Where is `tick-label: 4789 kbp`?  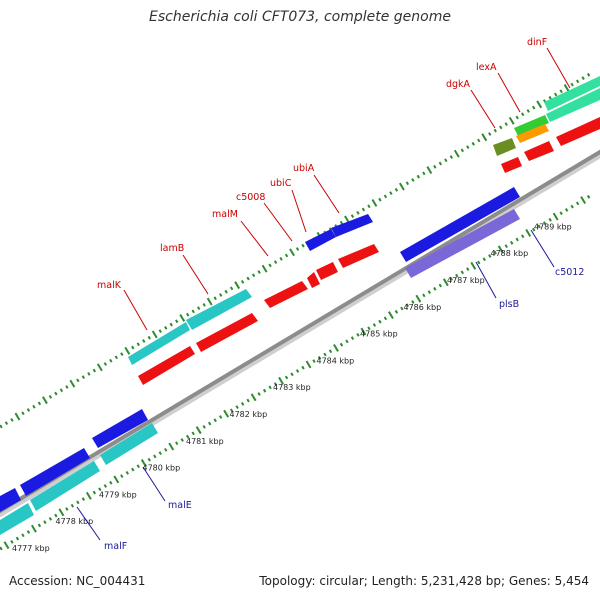 tick-label: 4789 kbp is located at coordinates (553, 226).